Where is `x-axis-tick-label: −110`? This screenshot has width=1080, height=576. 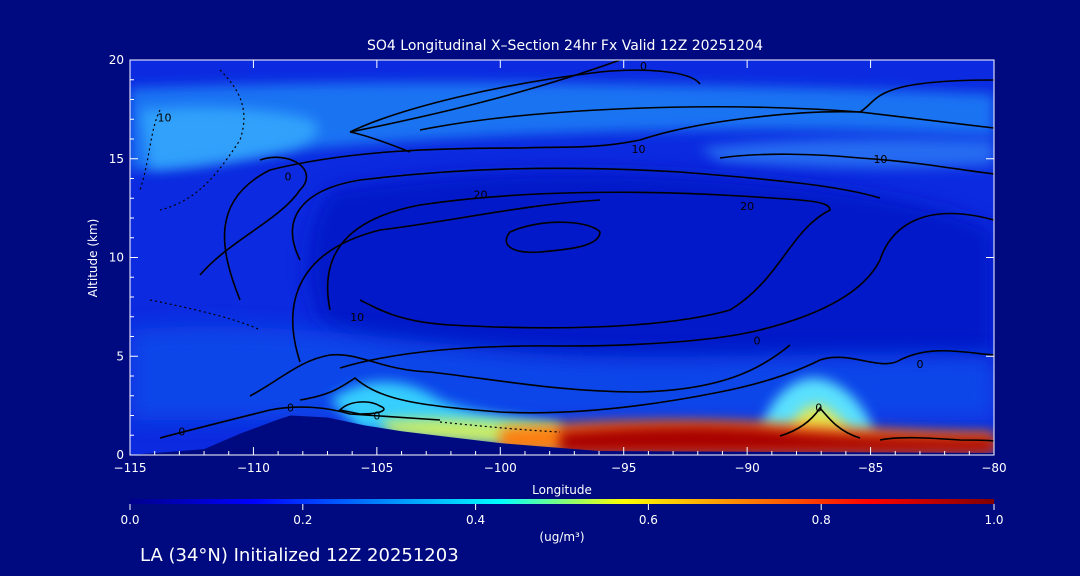 x-axis-tick-label: −110 is located at coordinates (253, 468).